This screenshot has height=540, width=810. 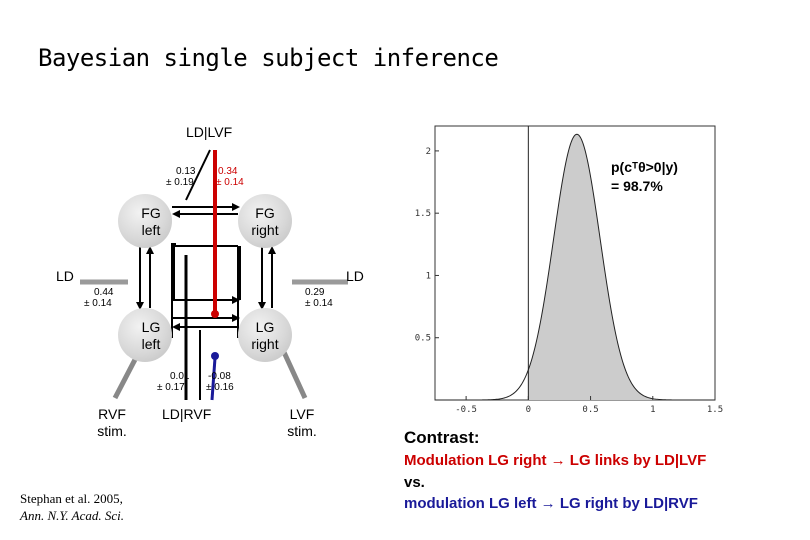 What do you see at coordinates (173, 290) in the screenshot?
I see `lg-left-up-link` at bounding box center [173, 290].